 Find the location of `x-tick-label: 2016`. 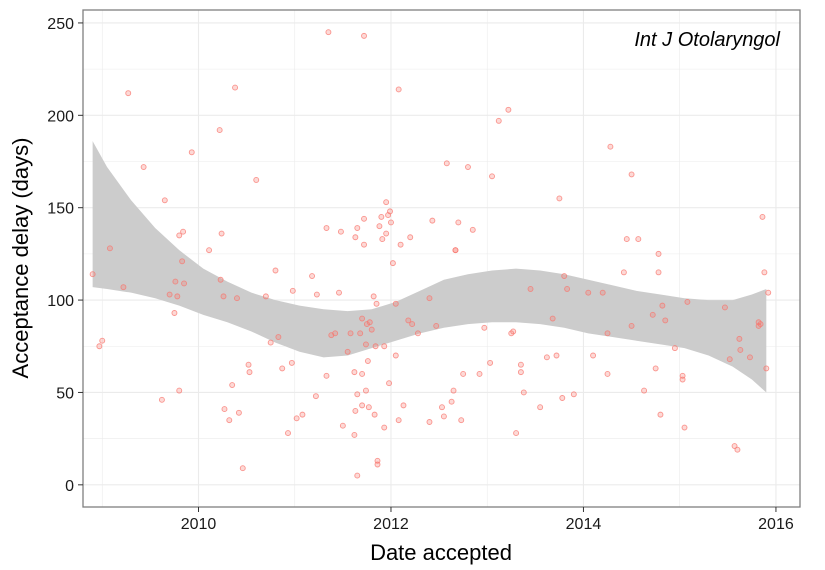

x-tick-label: 2016 is located at coordinates (776, 524).